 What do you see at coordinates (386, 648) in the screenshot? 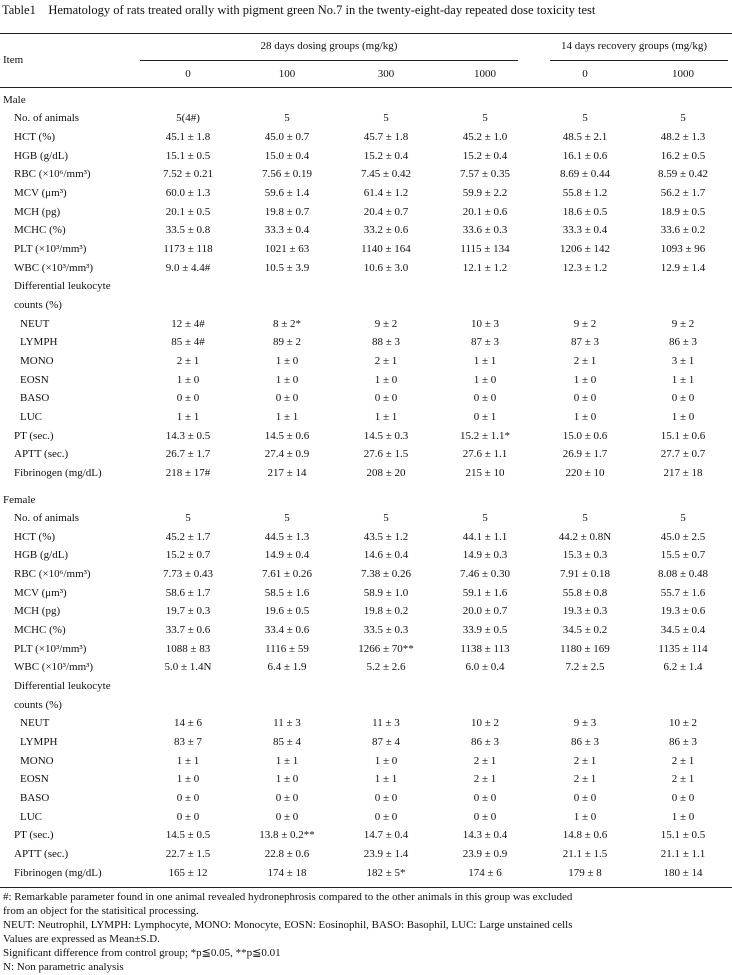
I see `cell: 1266 ± 70**` at bounding box center [386, 648].